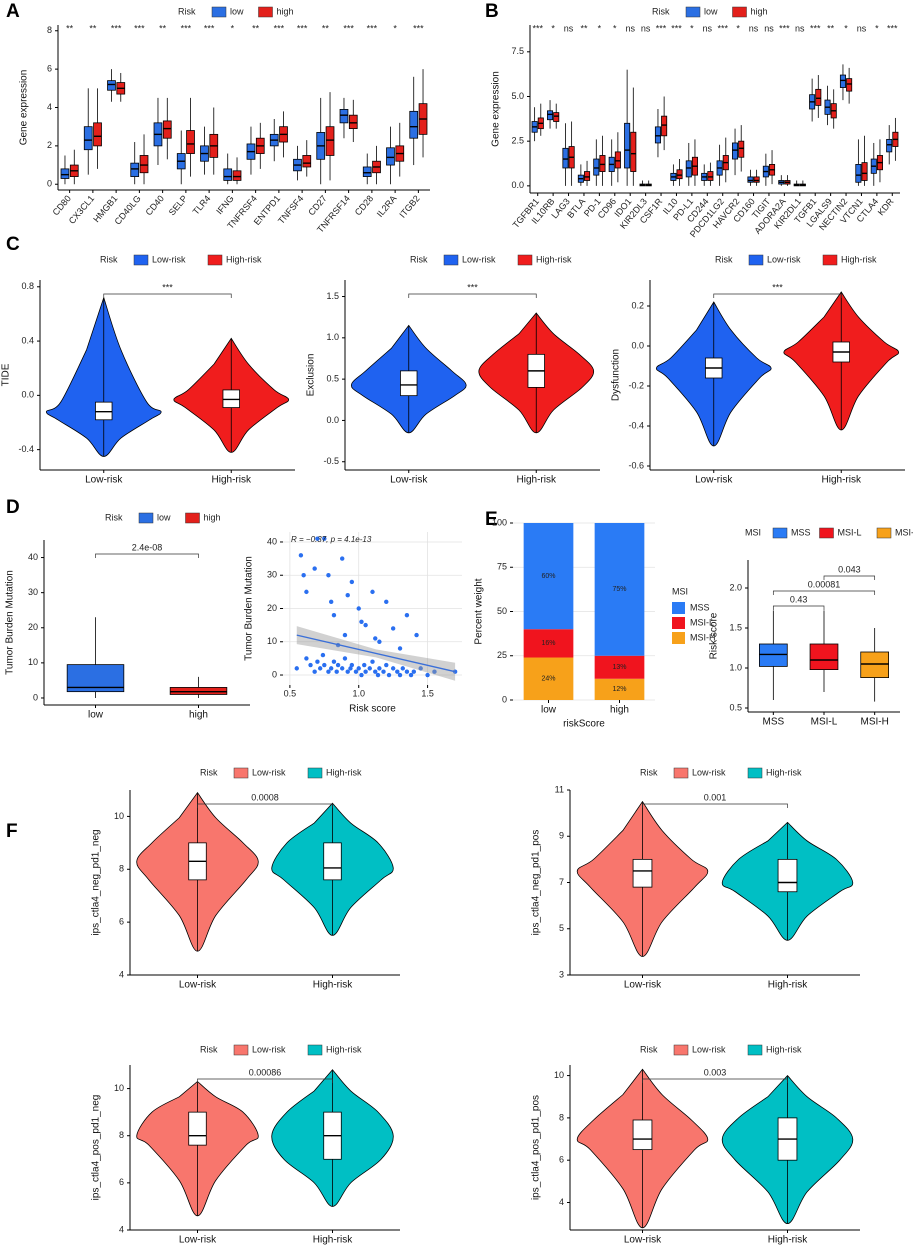  What do you see at coordinates (167, 287) in the screenshot?
I see `comparison-label: ***` at bounding box center [167, 287].